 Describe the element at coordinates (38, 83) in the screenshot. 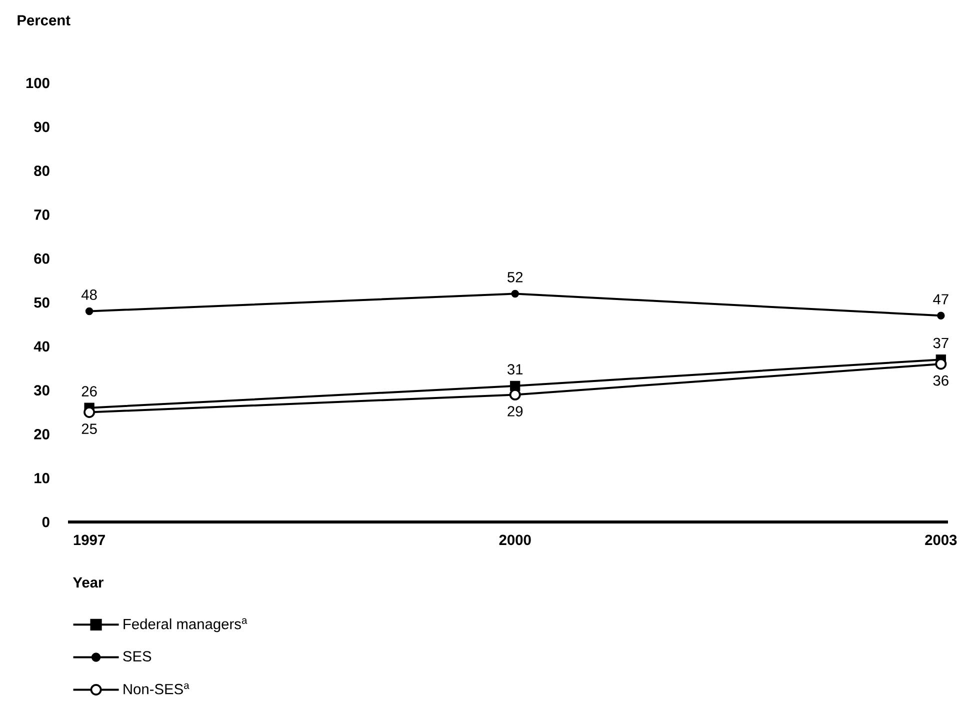

I see `y-tick-label: 100` at that location.